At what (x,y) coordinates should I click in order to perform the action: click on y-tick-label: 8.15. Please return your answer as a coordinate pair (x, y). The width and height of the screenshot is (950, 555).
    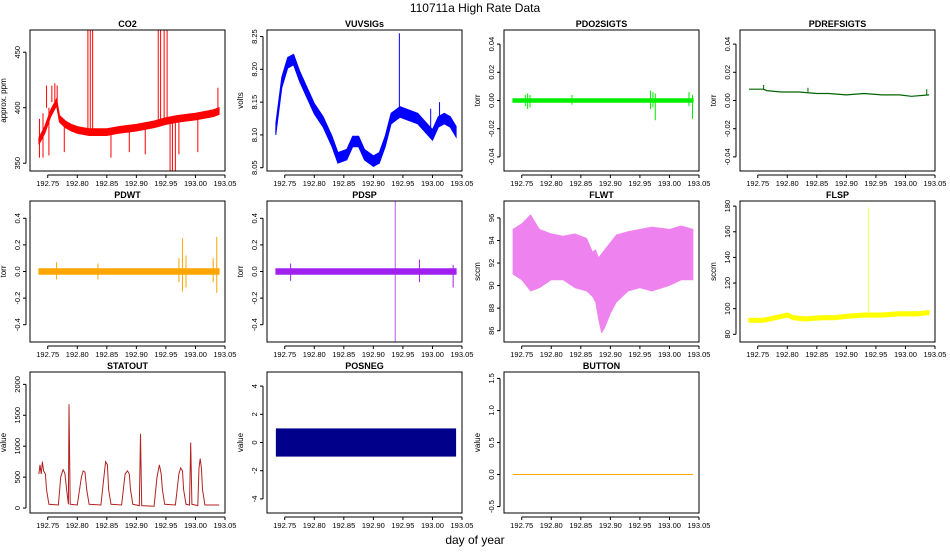
    Looking at the image, I should click on (254, 102).